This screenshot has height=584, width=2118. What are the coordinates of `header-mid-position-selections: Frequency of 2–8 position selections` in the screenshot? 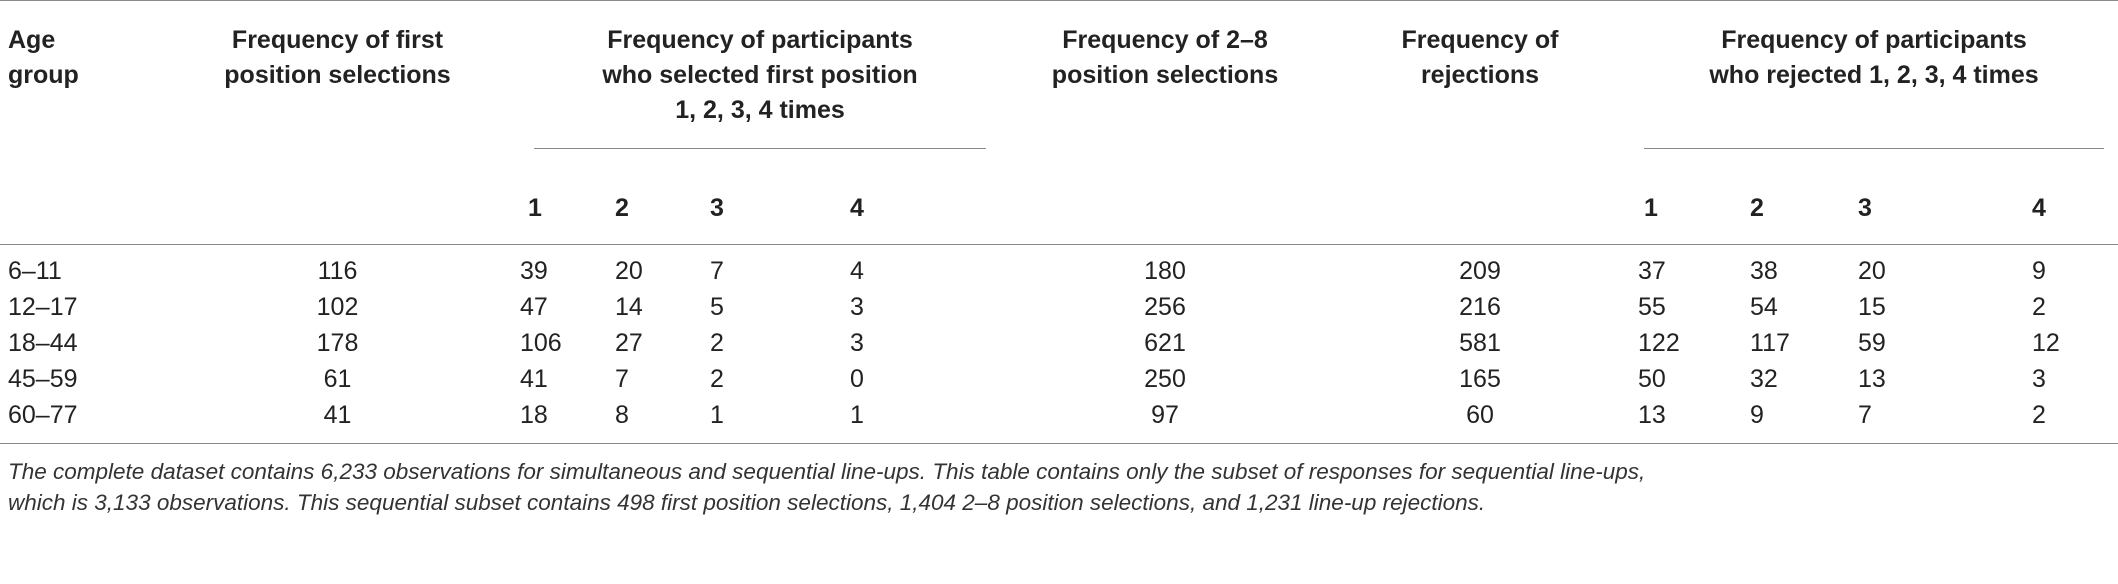 It's located at (1165, 122).